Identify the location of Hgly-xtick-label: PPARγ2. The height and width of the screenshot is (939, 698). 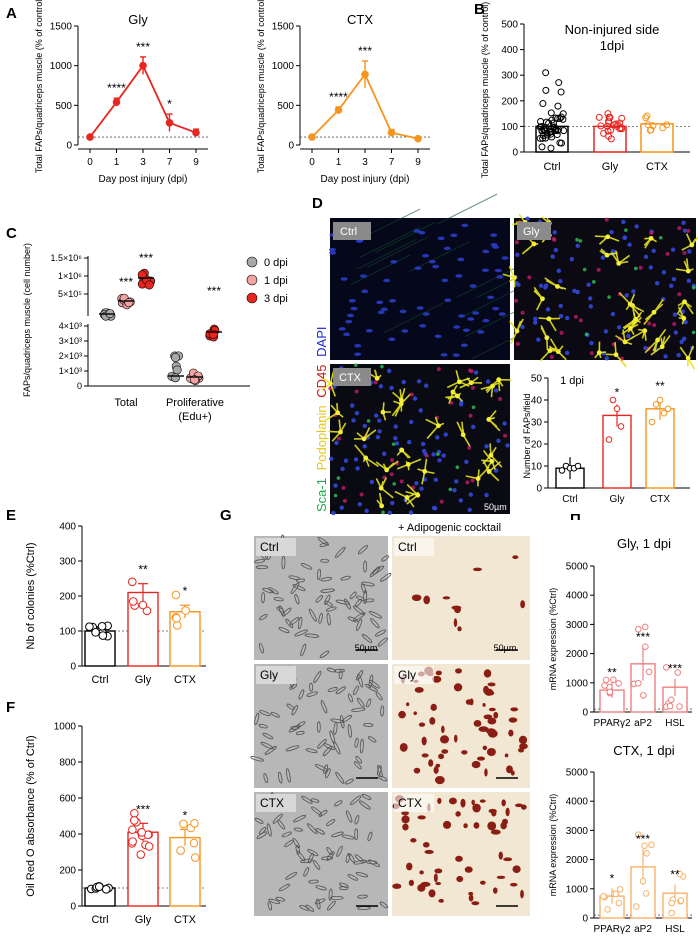
(611, 723).